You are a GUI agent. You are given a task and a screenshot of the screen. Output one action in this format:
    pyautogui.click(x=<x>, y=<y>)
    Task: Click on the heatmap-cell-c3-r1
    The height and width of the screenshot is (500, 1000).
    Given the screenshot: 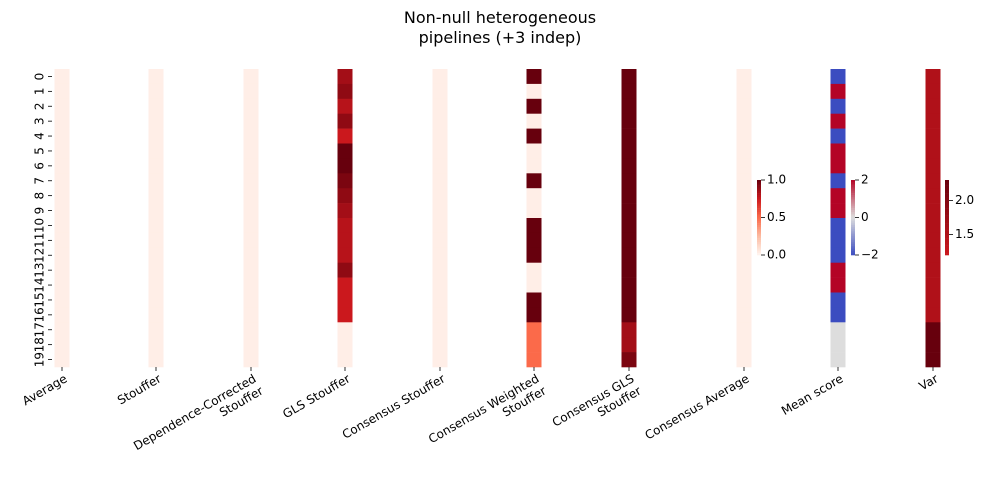 What is the action you would take?
    pyautogui.click(x=345, y=91)
    